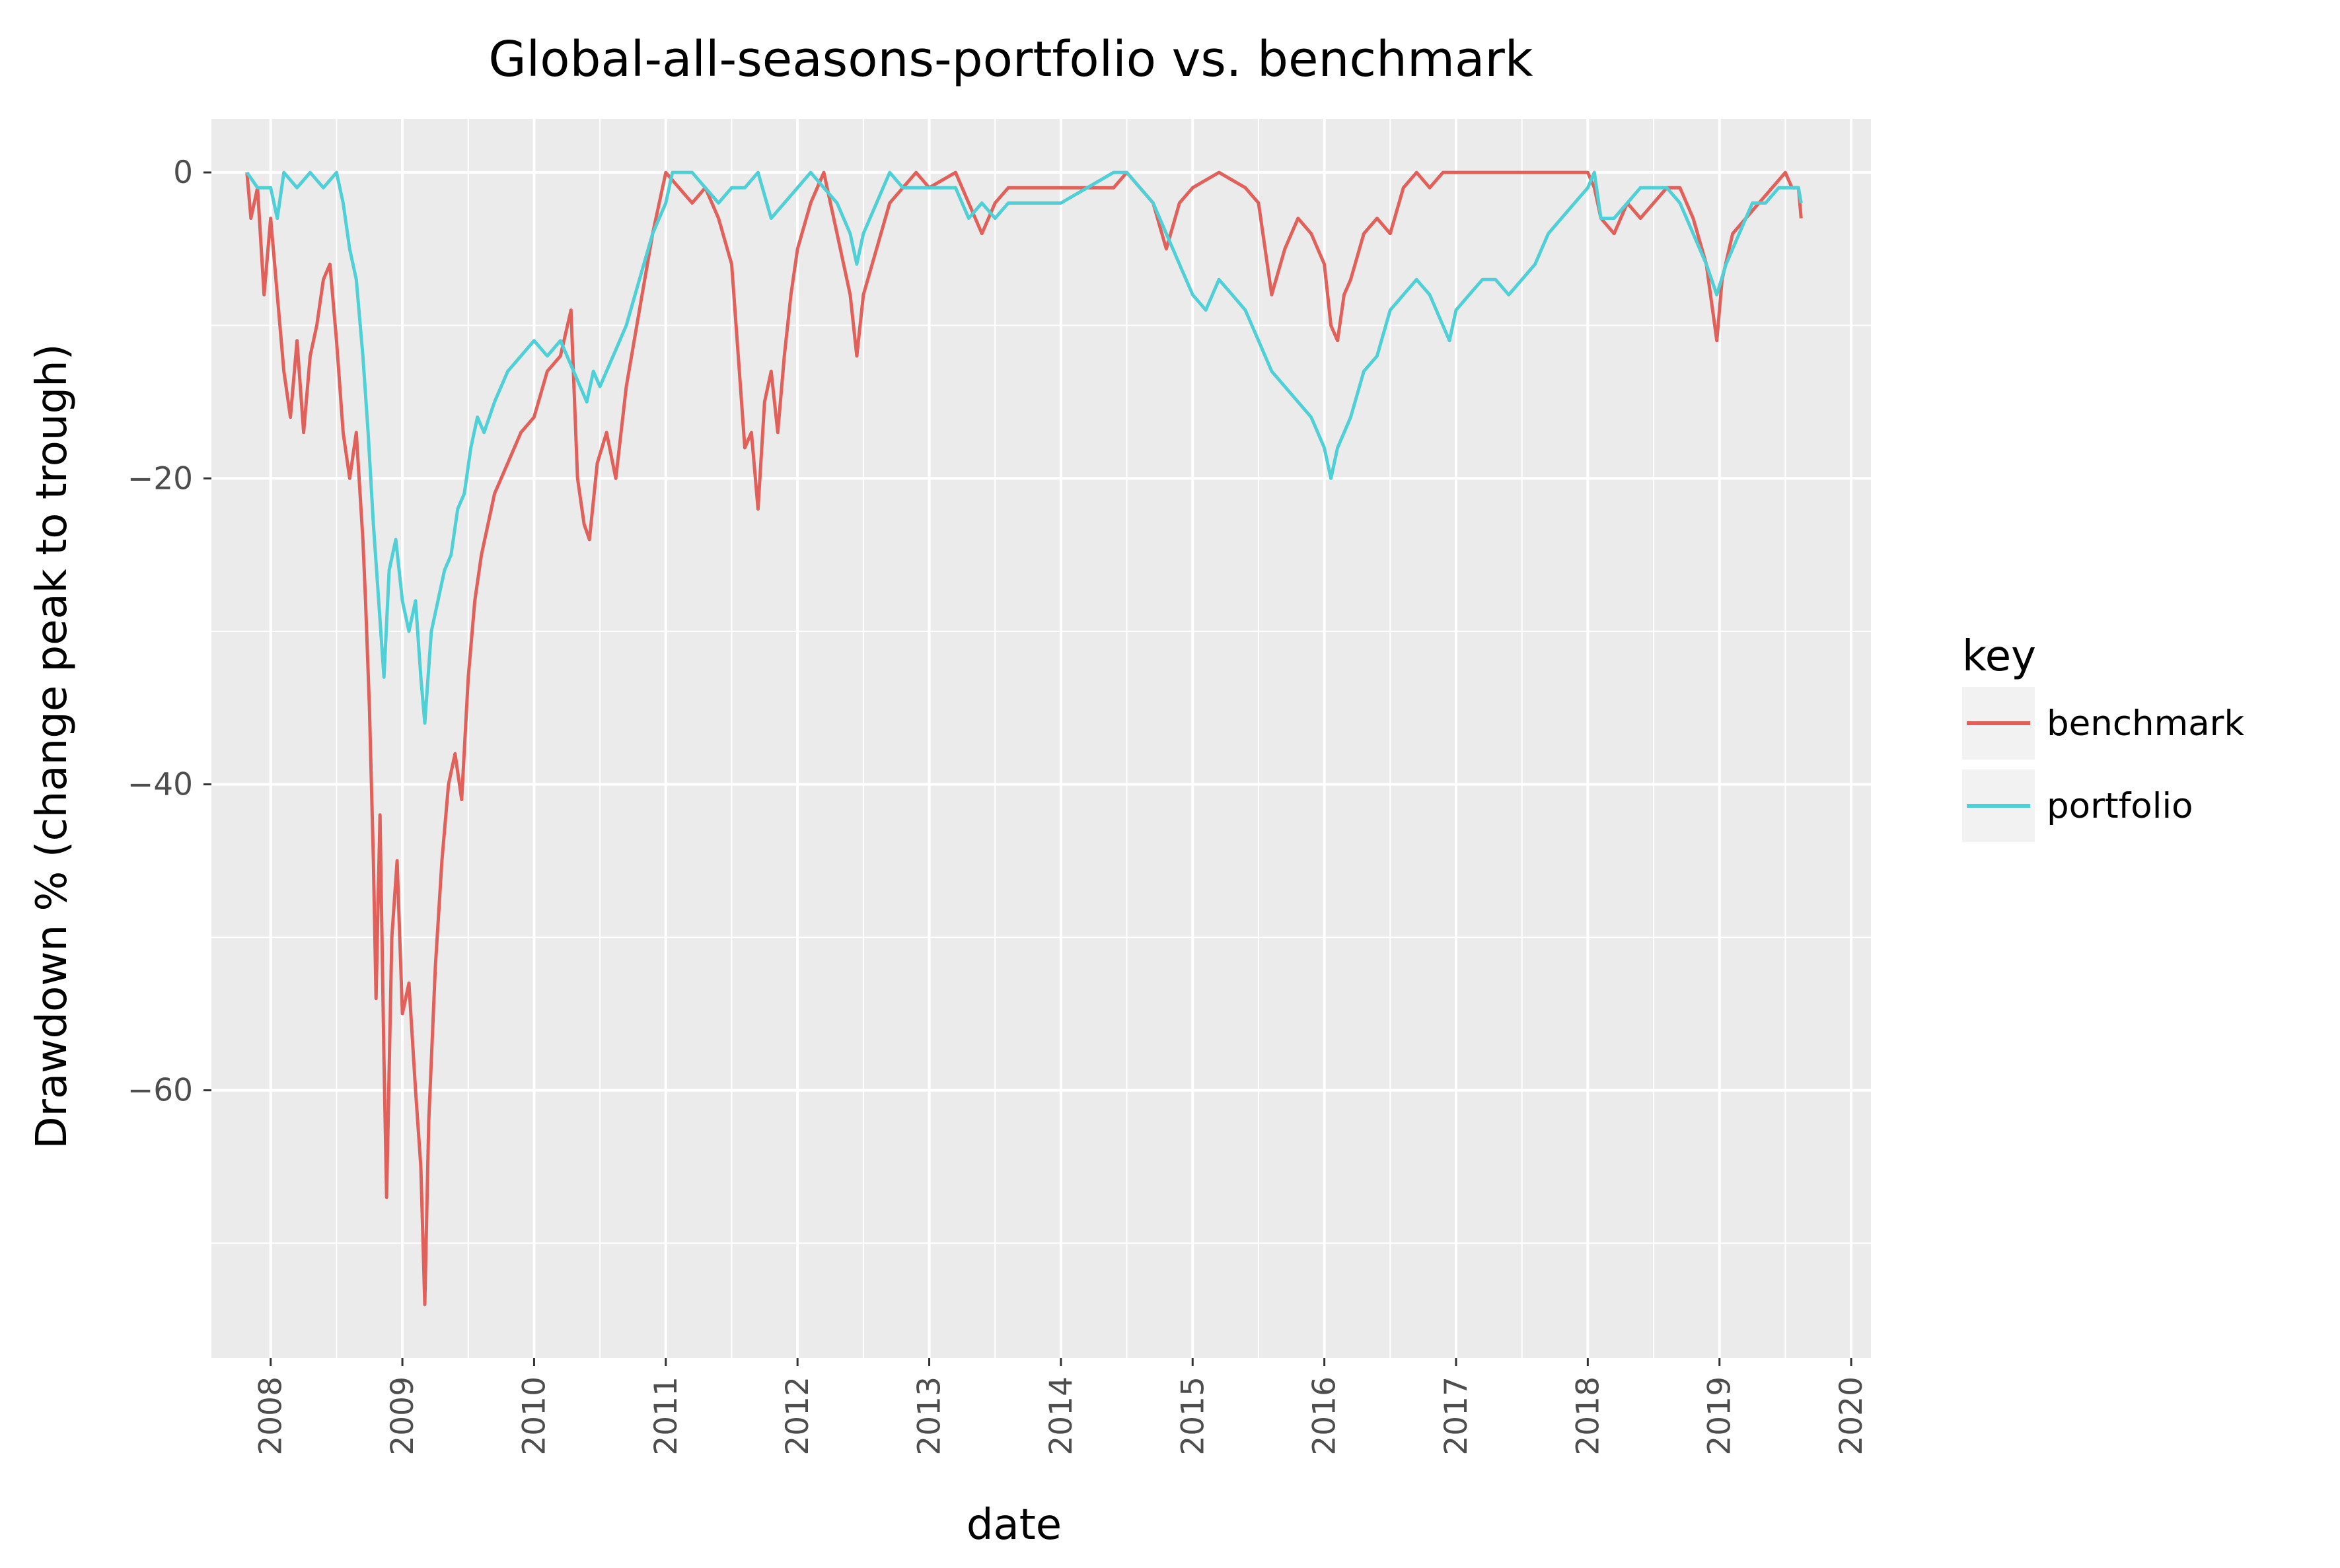 The width and height of the screenshot is (2340, 1568). I want to click on x-tick-label: 2011, so click(666, 1416).